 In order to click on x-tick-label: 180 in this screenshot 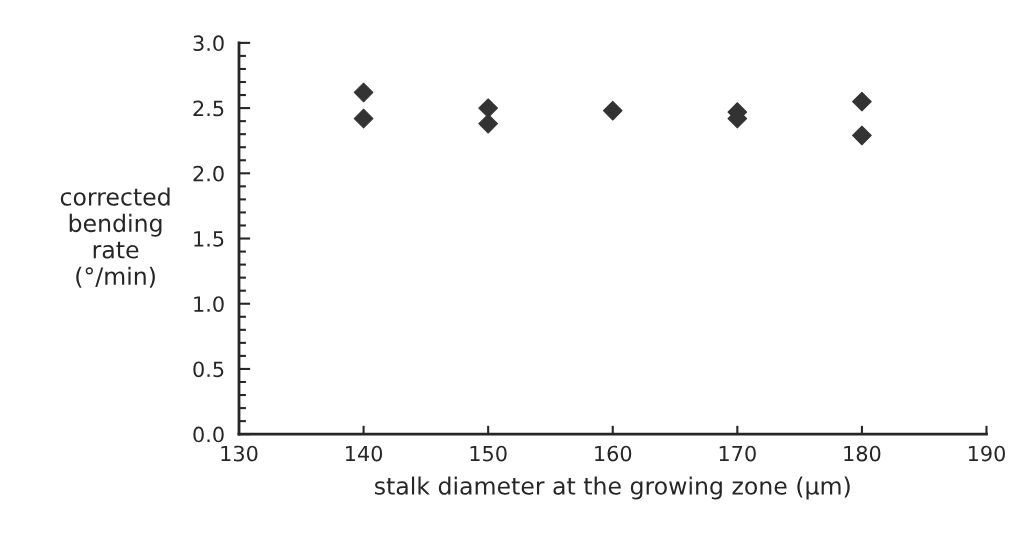, I will do `click(862, 453)`.